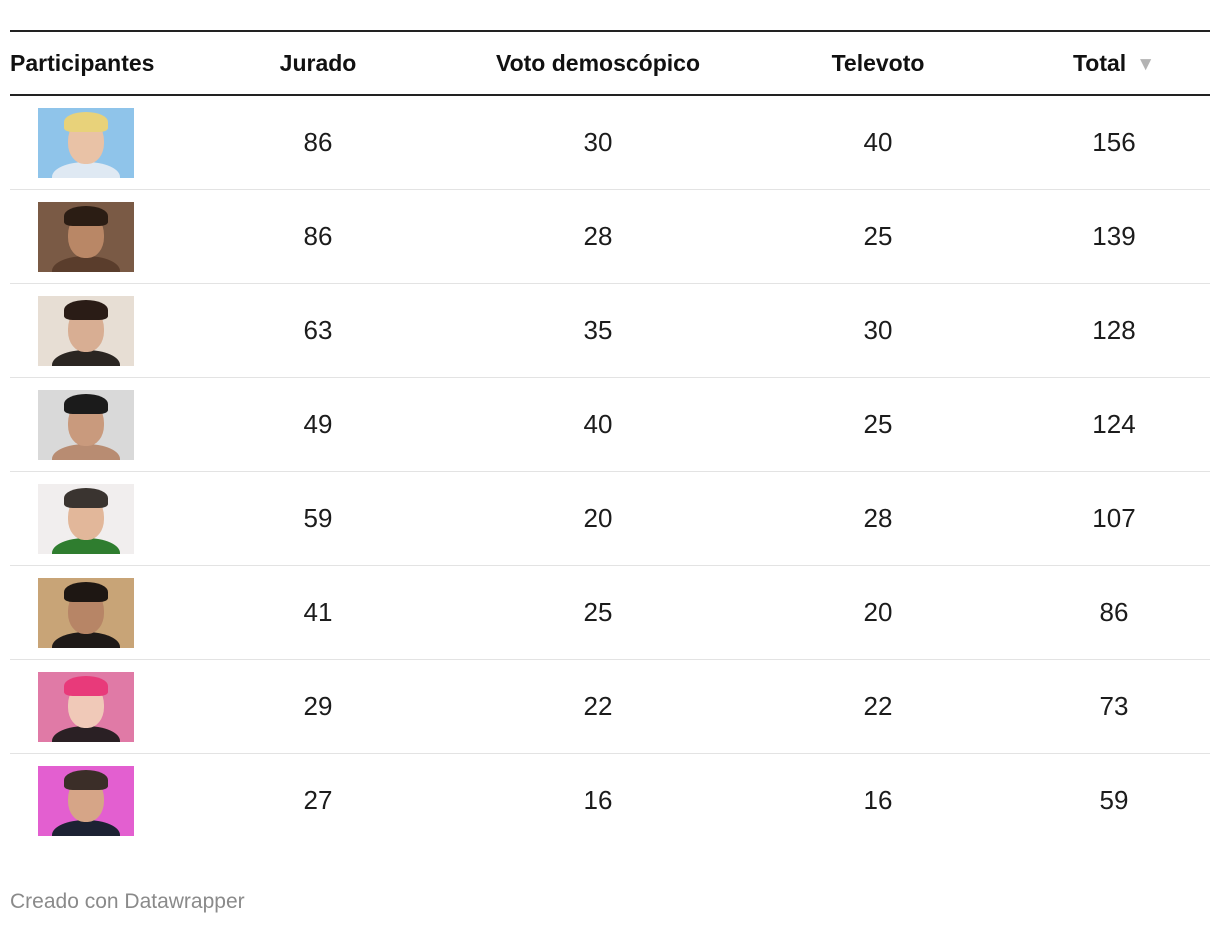 The width and height of the screenshot is (1220, 926). What do you see at coordinates (1114, 612) in the screenshot?
I see `cell-total: 86` at bounding box center [1114, 612].